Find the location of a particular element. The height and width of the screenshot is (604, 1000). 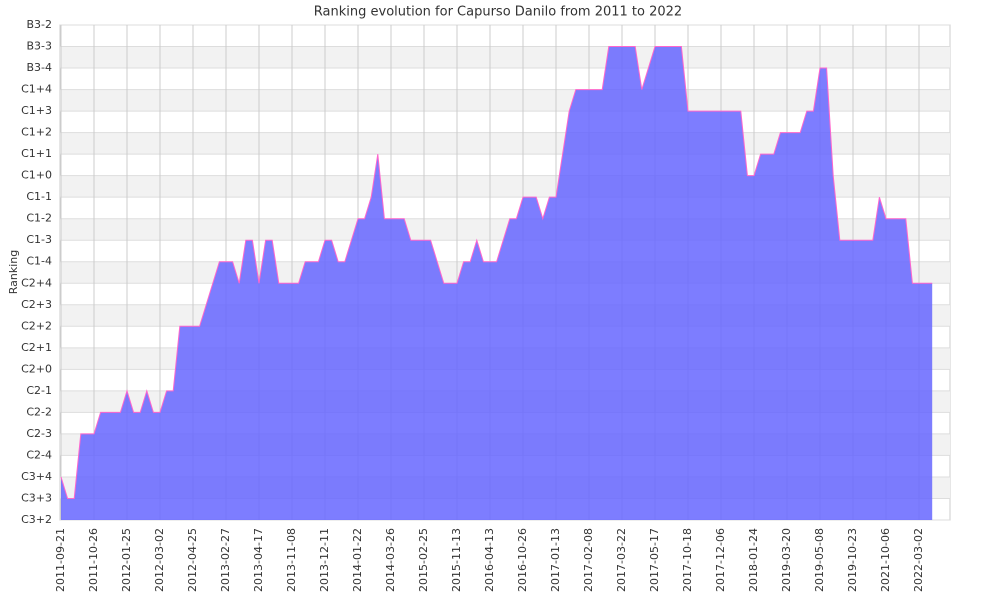

x-tick-label: 2017-03-22 is located at coordinates (621, 560).